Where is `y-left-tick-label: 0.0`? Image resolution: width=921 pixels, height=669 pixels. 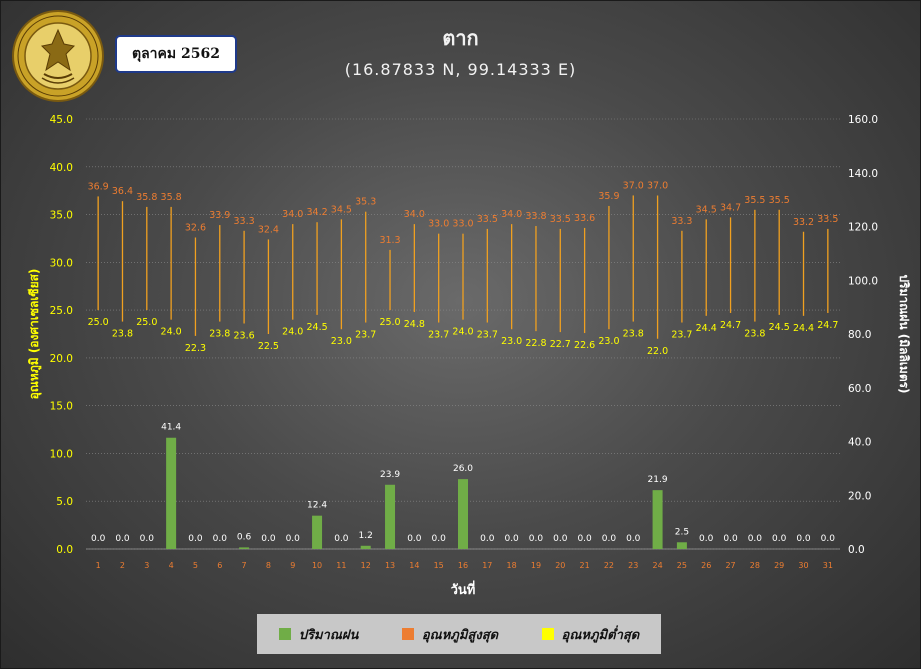 y-left-tick-label: 0.0 is located at coordinates (64, 550).